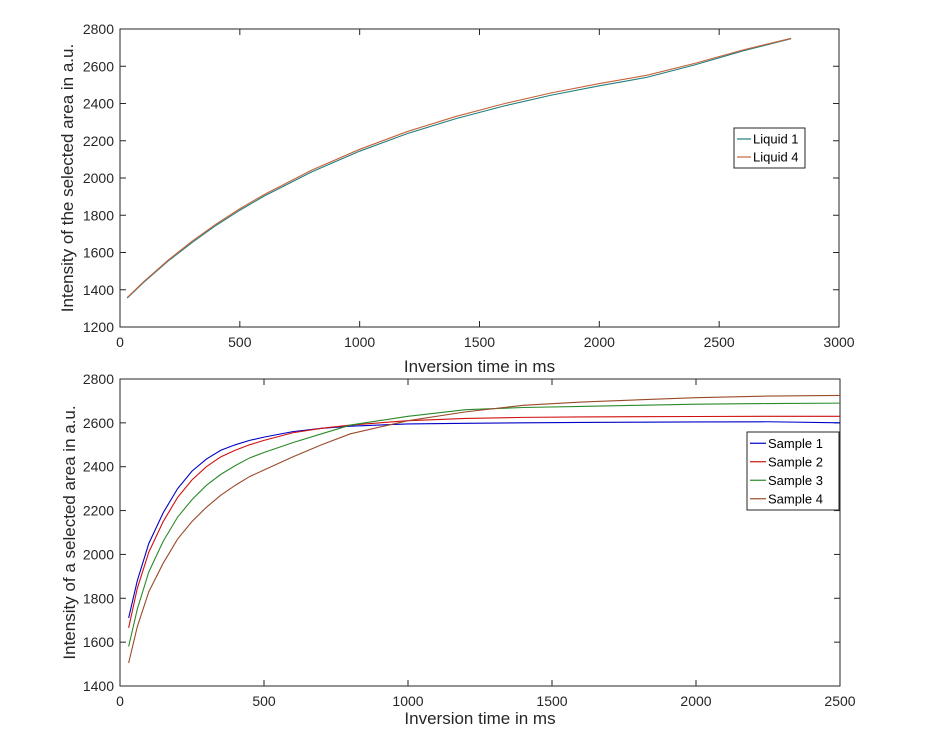 The image size is (928, 741). What do you see at coordinates (795, 461) in the screenshot?
I see `legend-label: Sample 2` at bounding box center [795, 461].